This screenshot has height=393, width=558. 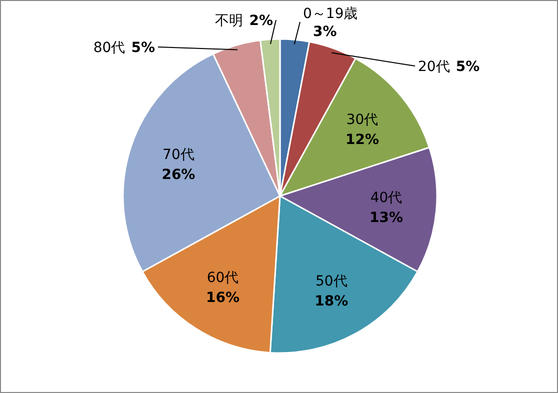 What do you see at coordinates (179, 175) in the screenshot?
I see `data-label: 26%` at bounding box center [179, 175].